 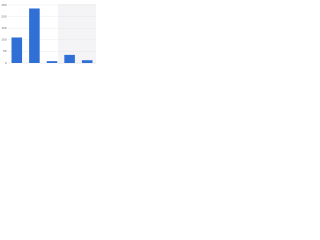 I want to click on chart: 0 50 100 150 200 250, so click(x=48, y=34).